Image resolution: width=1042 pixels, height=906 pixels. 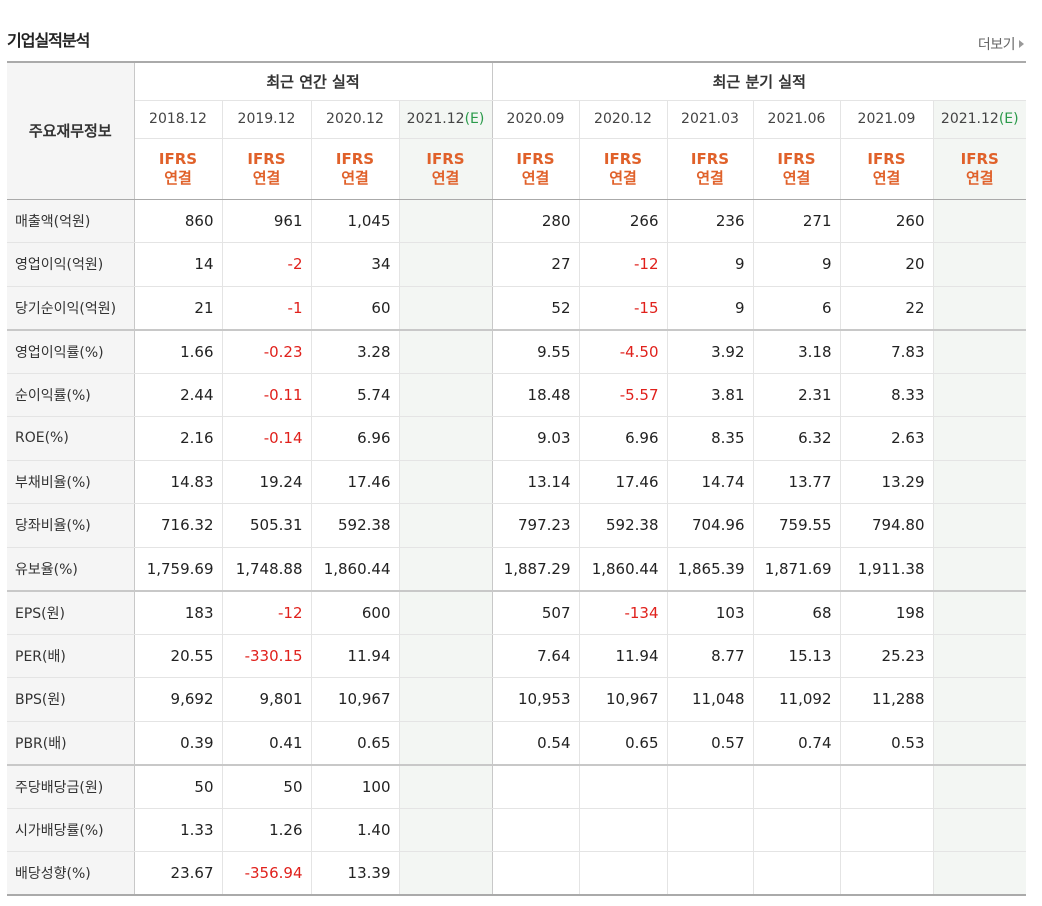 What do you see at coordinates (887, 612) in the screenshot?
I see `value-cell: 198` at bounding box center [887, 612].